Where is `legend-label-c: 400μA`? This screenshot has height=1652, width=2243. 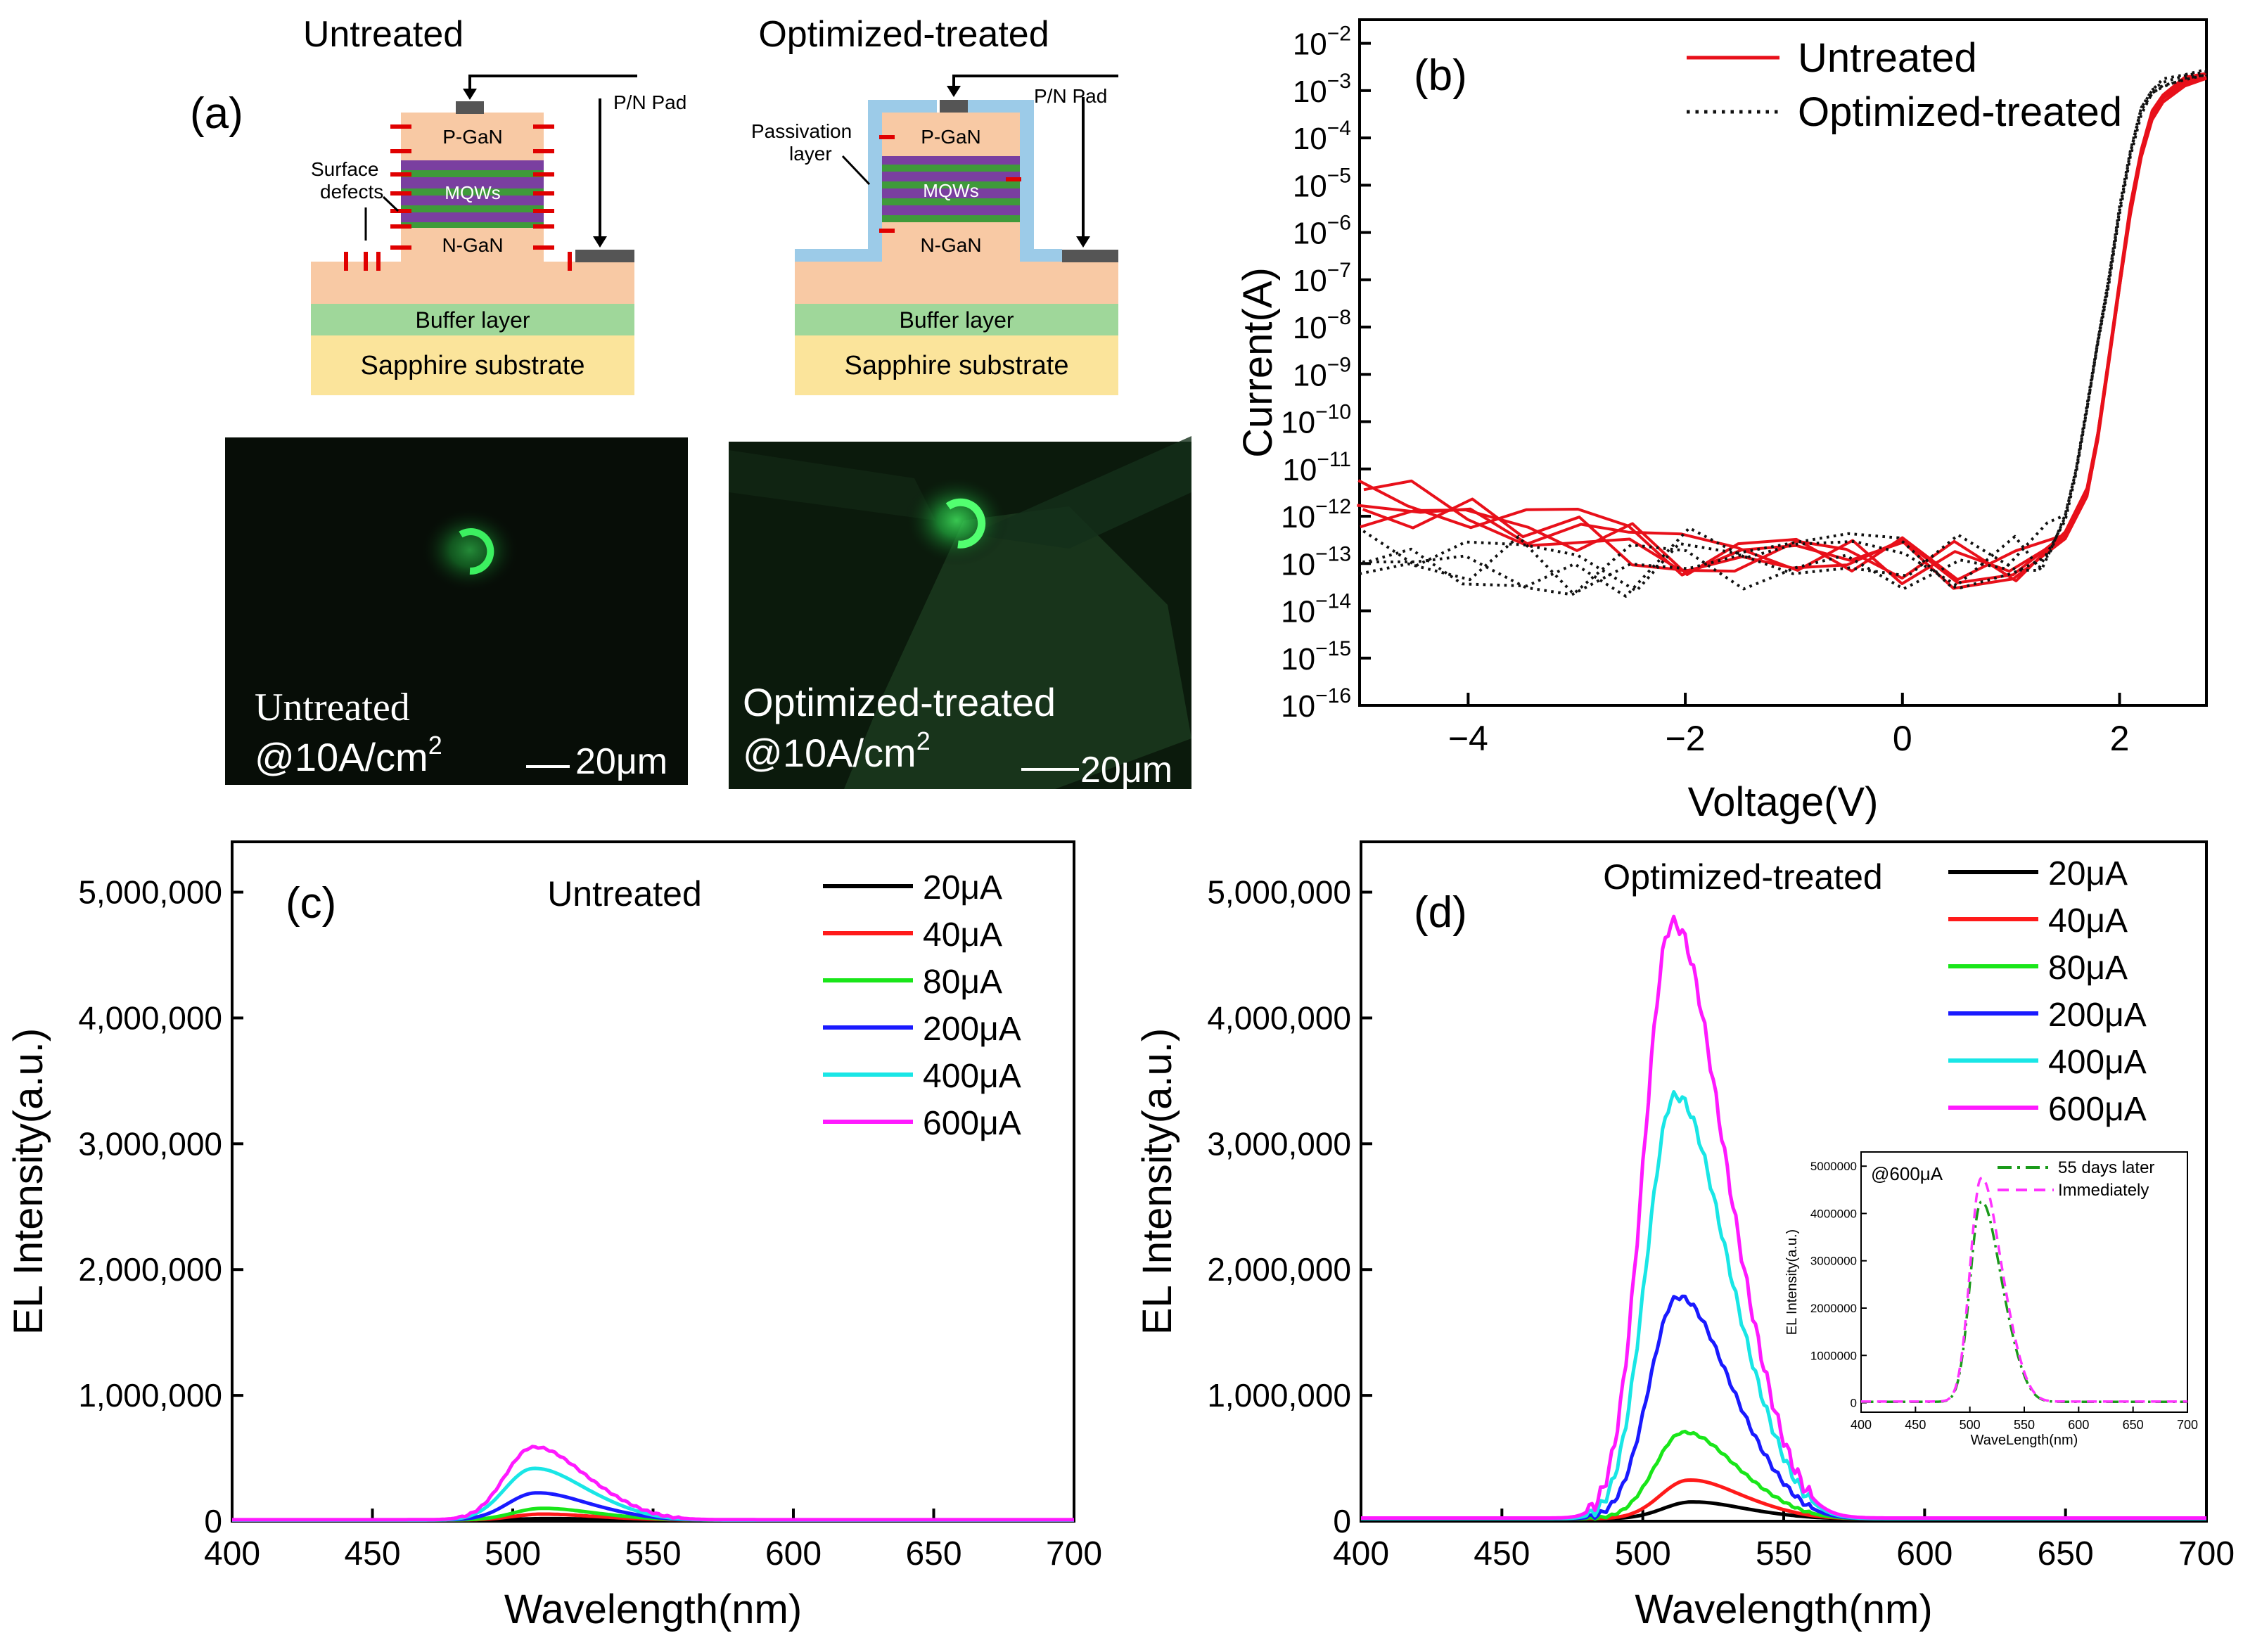 legend-label-c: 400μA is located at coordinates (972, 1076).